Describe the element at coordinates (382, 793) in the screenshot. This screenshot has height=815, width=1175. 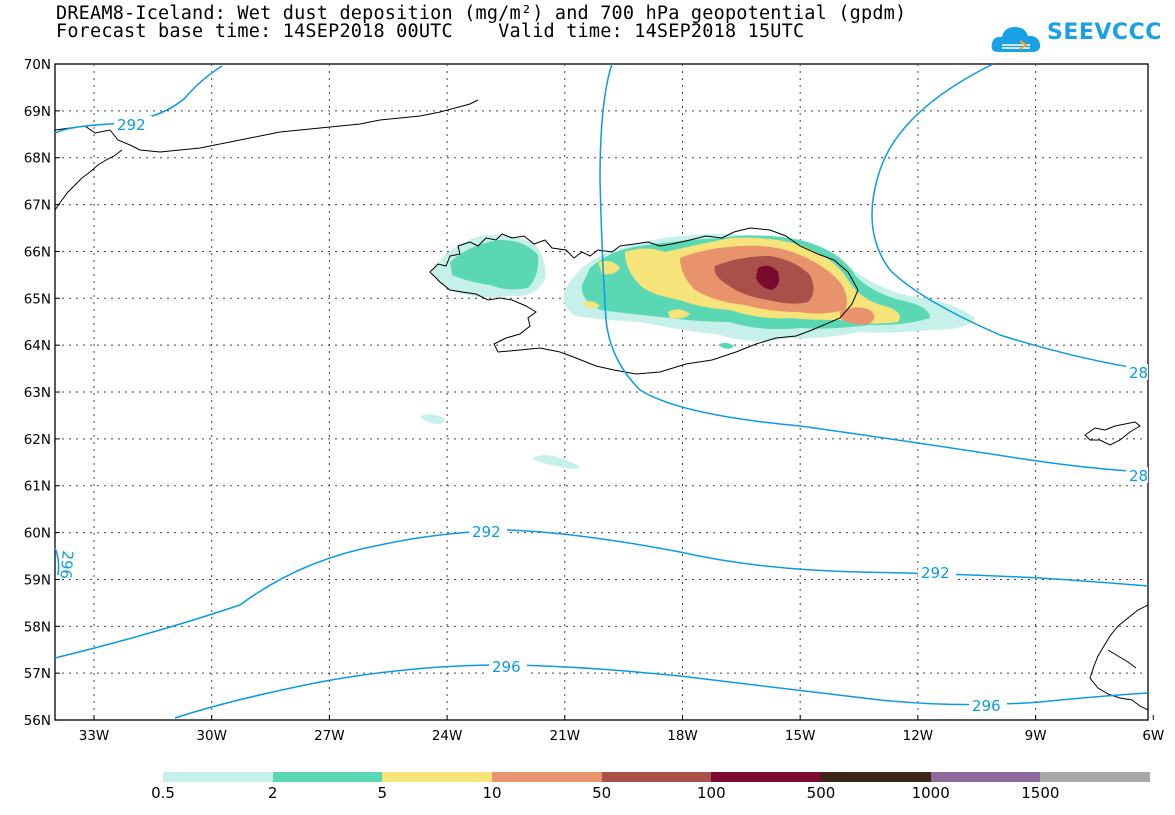
I see `legend-label: 5` at that location.